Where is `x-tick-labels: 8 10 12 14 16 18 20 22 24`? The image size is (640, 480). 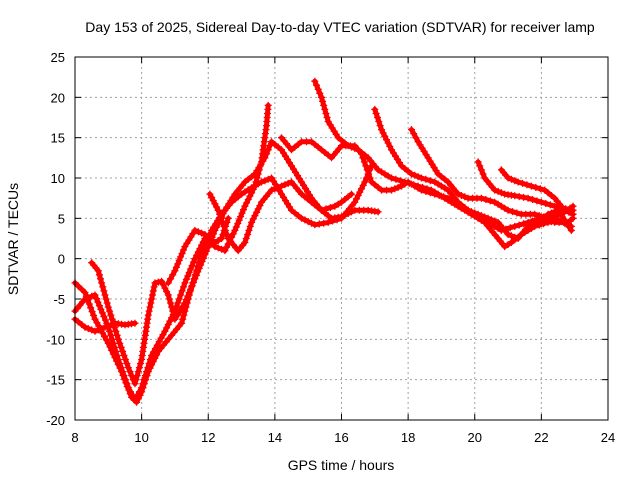 x-tick-labels: 8 10 12 14 16 18 20 22 24 is located at coordinates (343, 437).